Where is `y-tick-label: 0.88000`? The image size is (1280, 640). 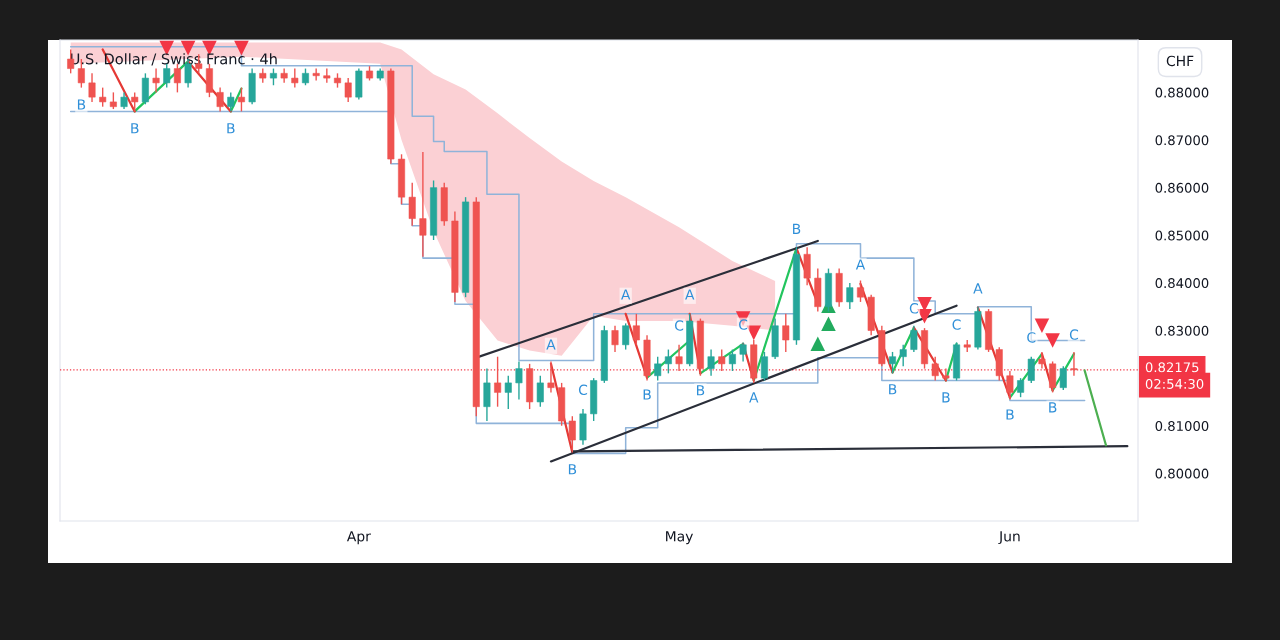
y-tick-label: 0.88000 is located at coordinates (1182, 92).